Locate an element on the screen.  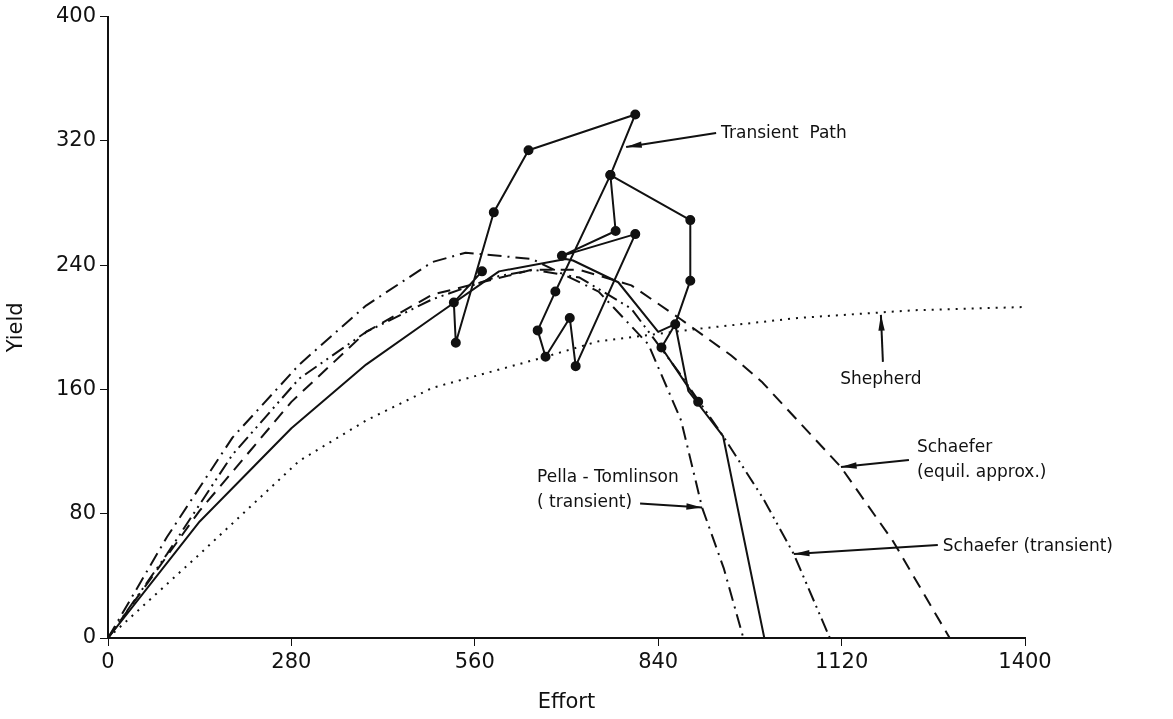
x-axis-title: Effort is located at coordinates (566, 700).